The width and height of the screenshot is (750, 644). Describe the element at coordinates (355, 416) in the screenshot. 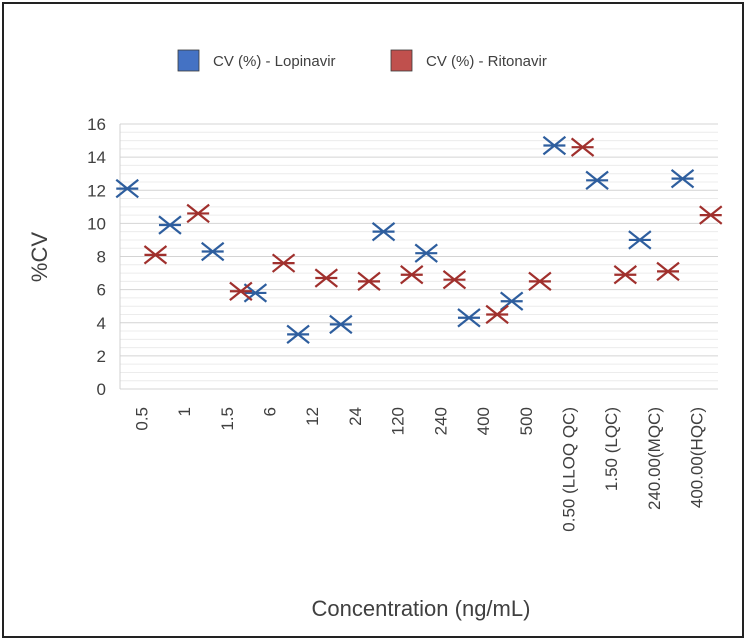

I see `x-tick-label: 24` at that location.